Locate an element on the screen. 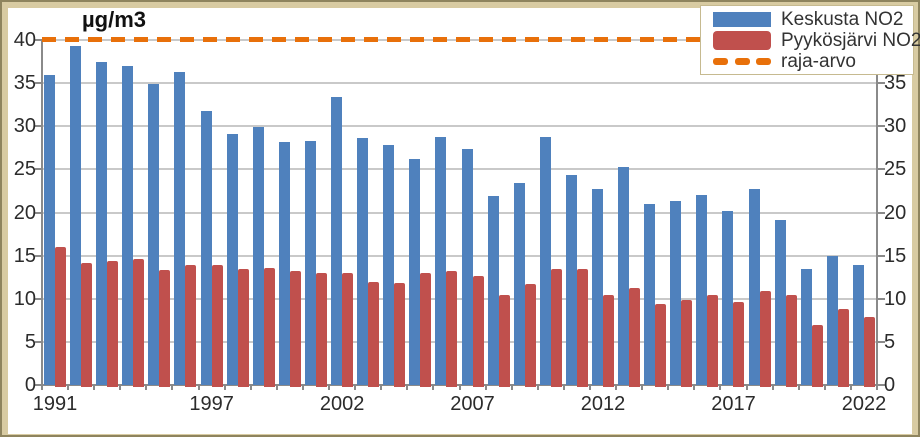 This screenshot has width=920, height=437. y-axis-label-right-0: 0 is located at coordinates (890, 385).